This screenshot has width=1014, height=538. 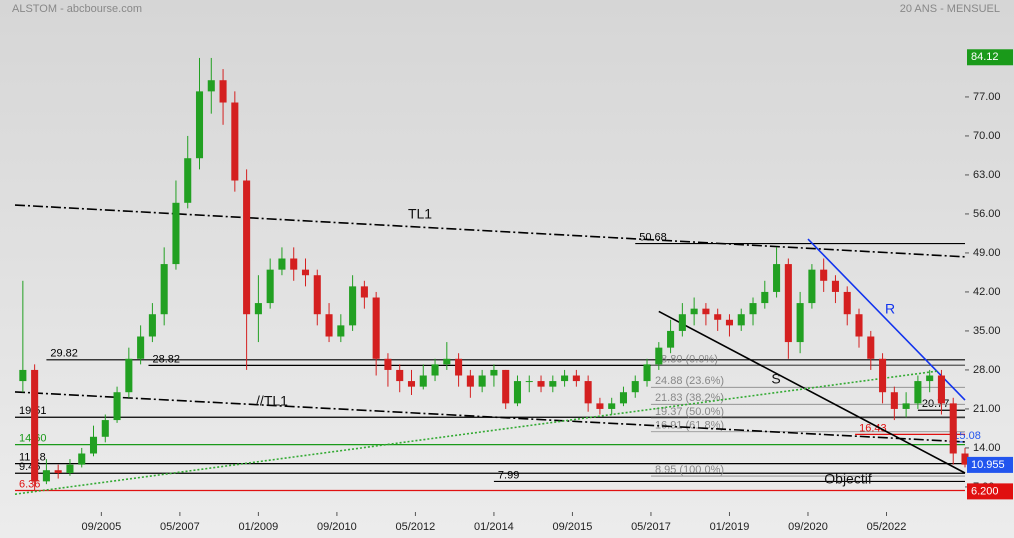 What do you see at coordinates (420, 214) in the screenshot?
I see `trendline-label: TL1` at bounding box center [420, 214].